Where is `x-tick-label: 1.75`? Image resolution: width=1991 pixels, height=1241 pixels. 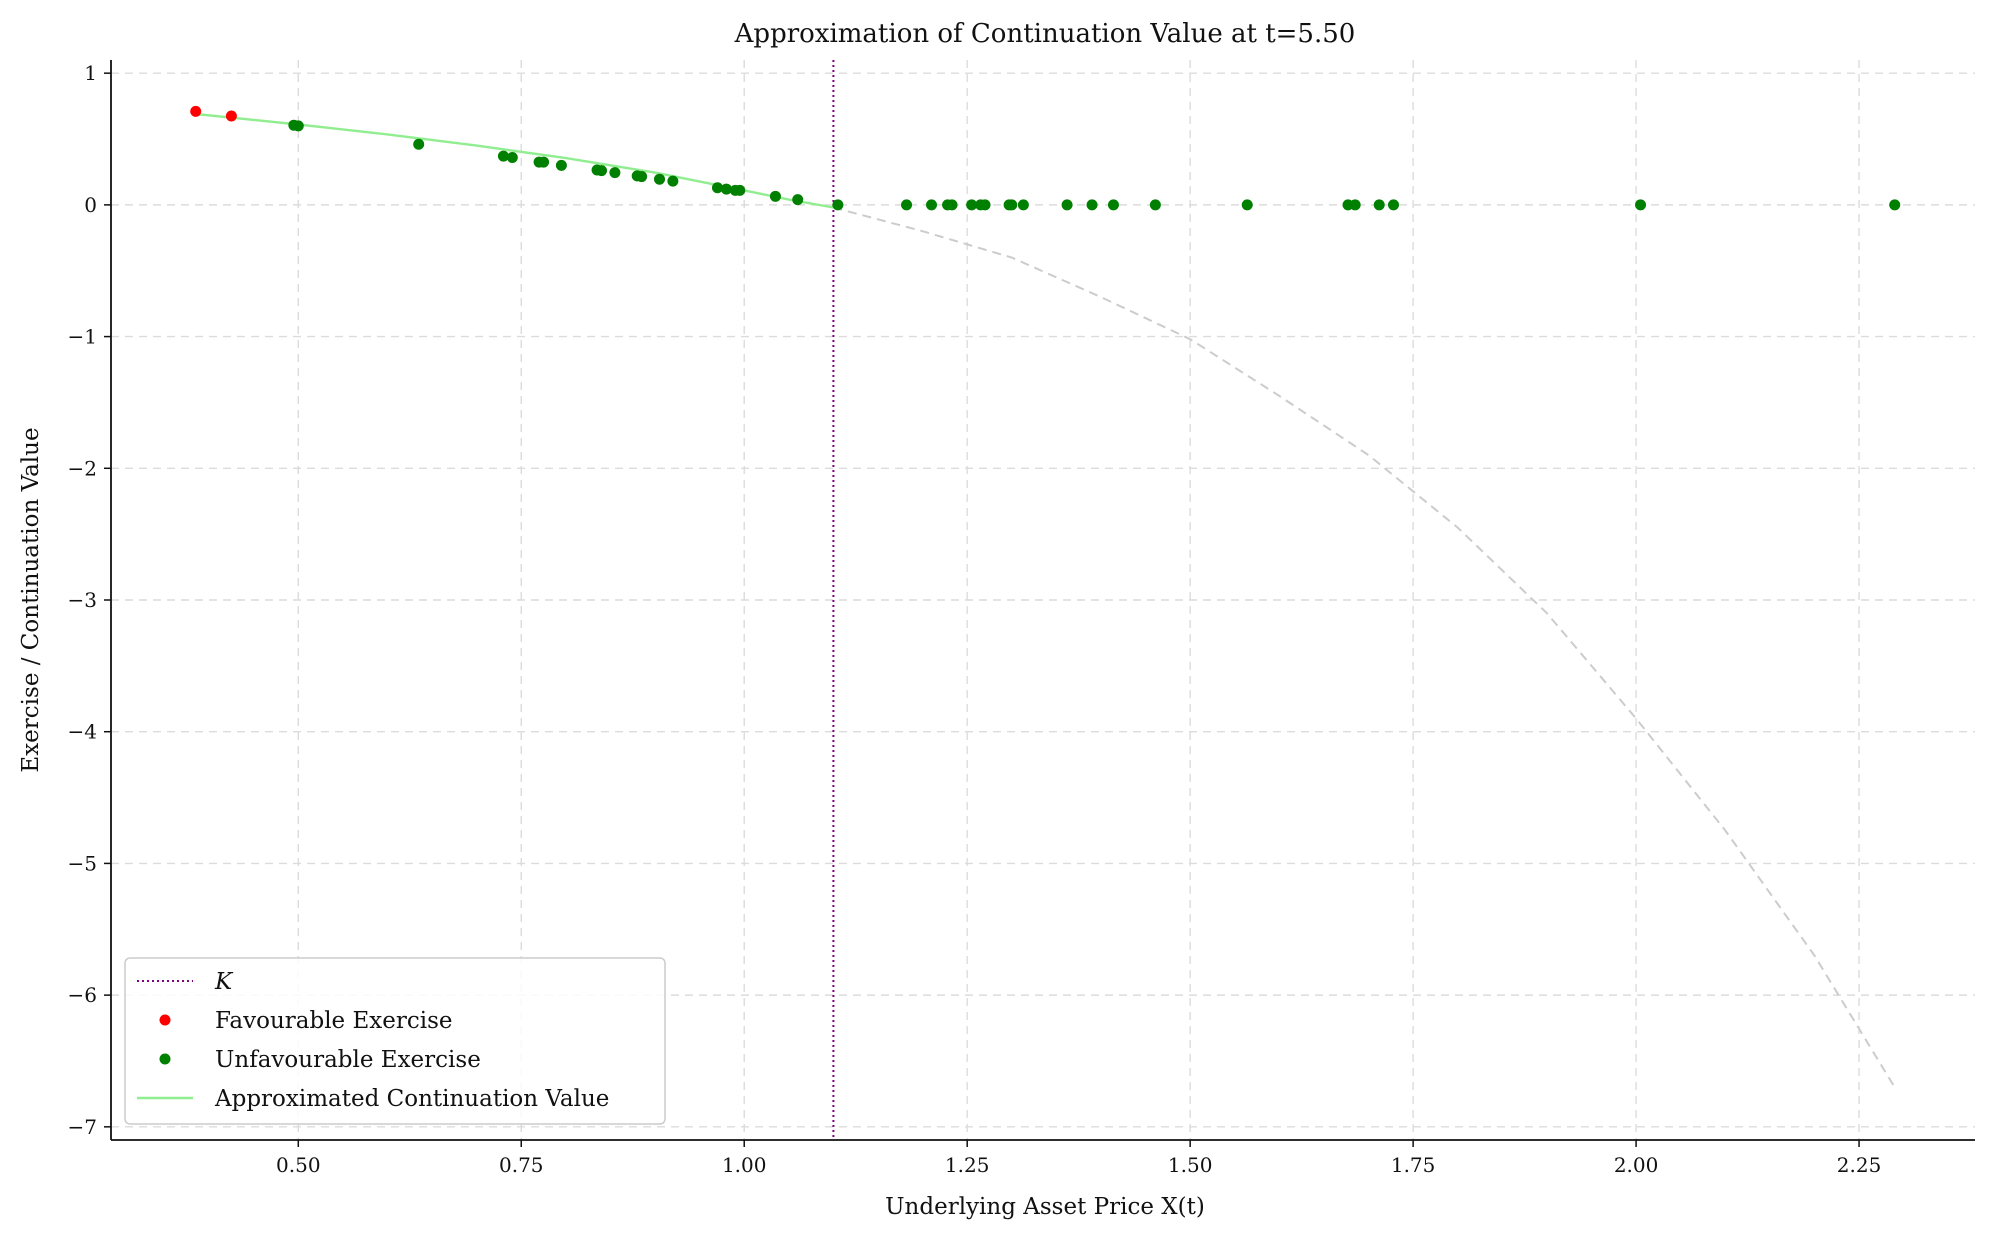
x-tick-label: 1.75 is located at coordinates (1413, 1165).